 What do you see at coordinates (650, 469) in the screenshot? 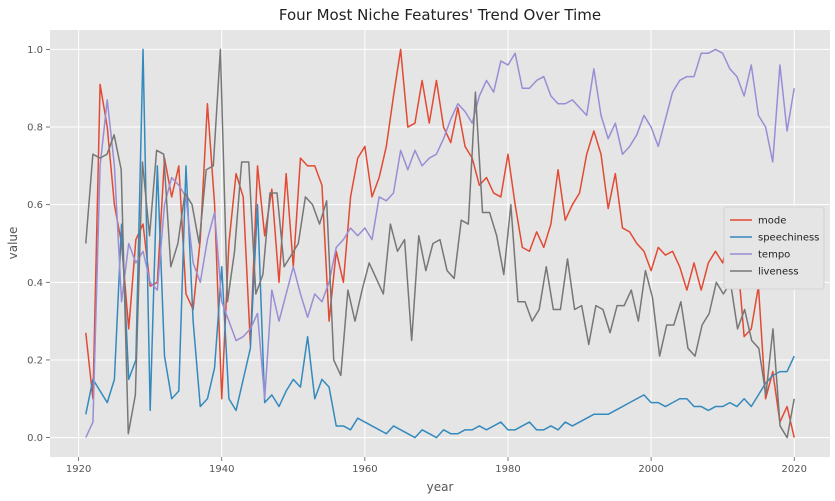
I see `x-tick-label: 2000` at bounding box center [650, 469].